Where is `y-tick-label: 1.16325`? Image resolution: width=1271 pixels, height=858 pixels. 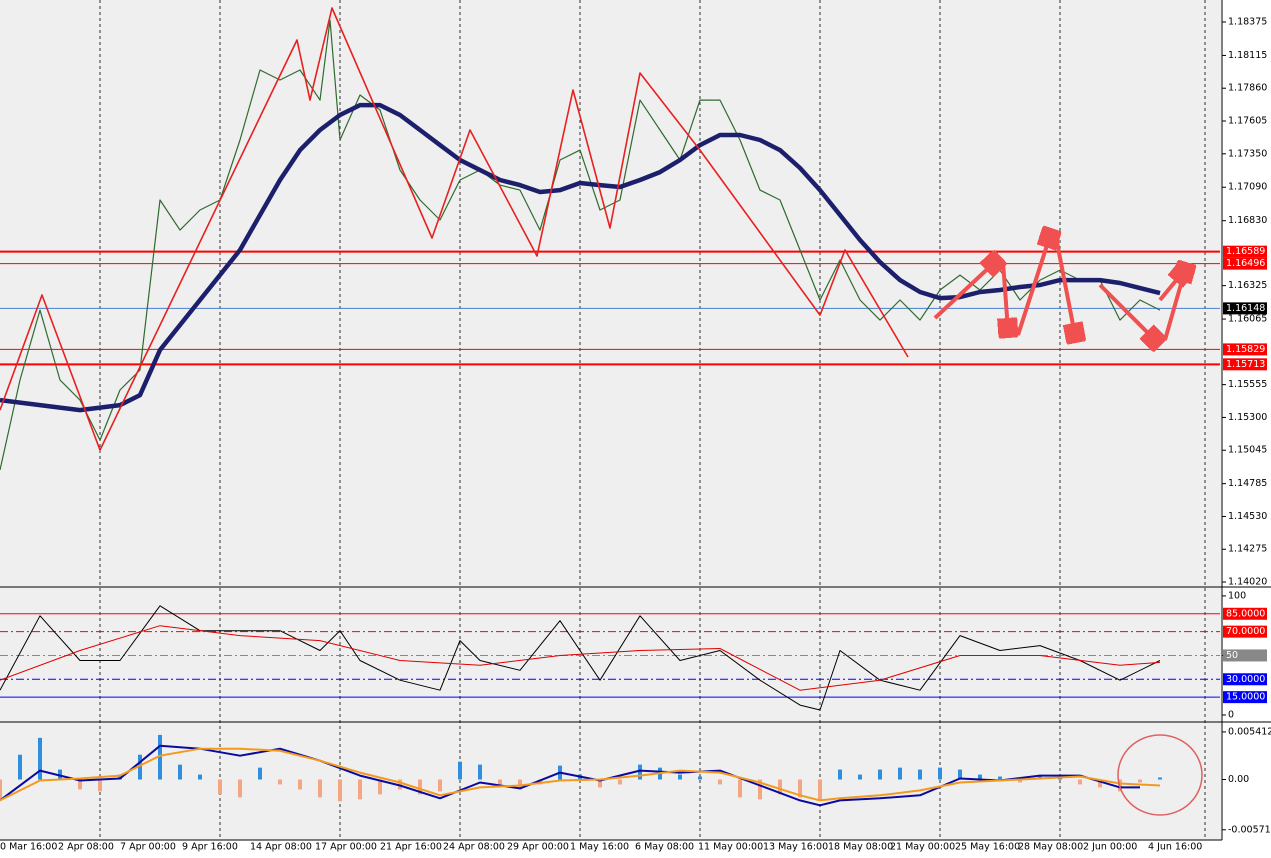
y-tick-label: 1.16325 is located at coordinates (1247, 285).